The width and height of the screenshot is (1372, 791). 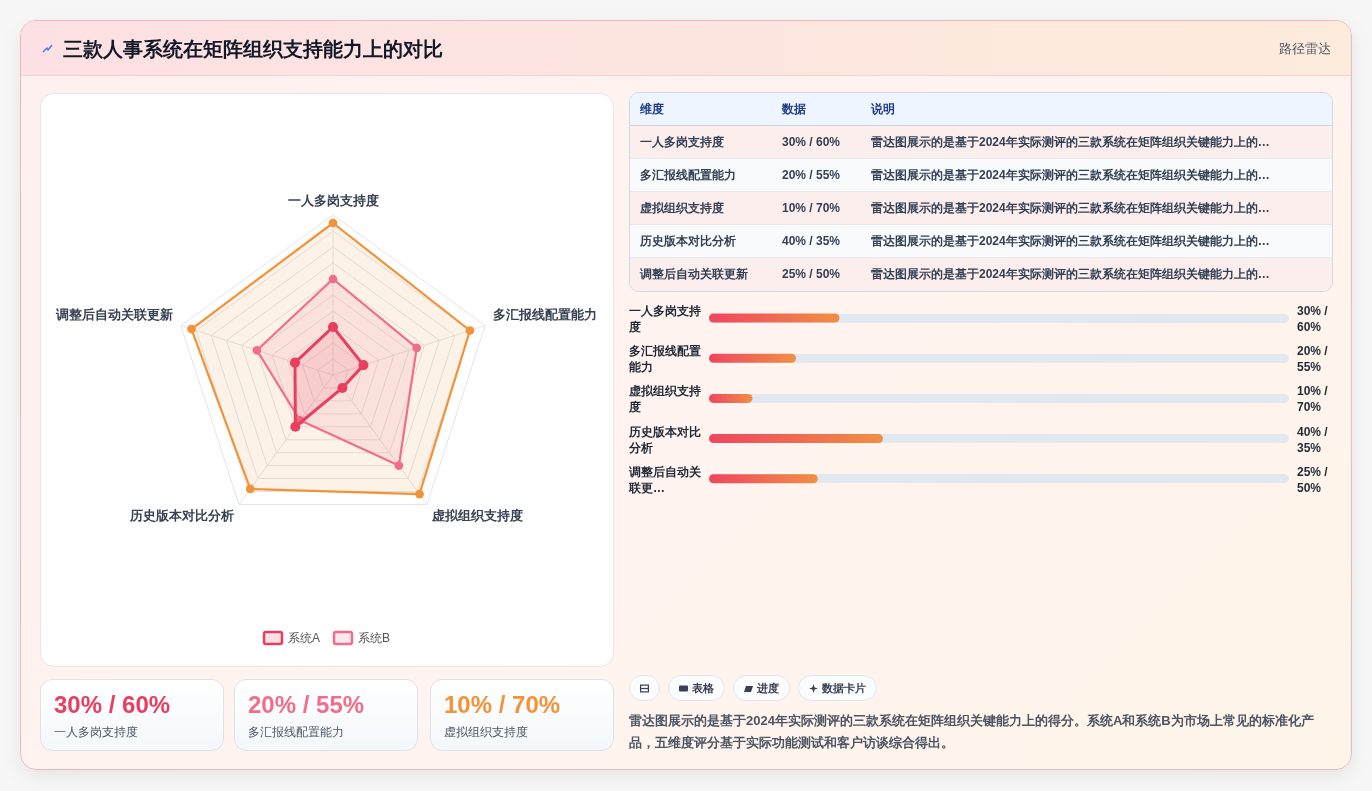 What do you see at coordinates (811, 274) in the screenshot?
I see `text: 25% / 50%` at bounding box center [811, 274].